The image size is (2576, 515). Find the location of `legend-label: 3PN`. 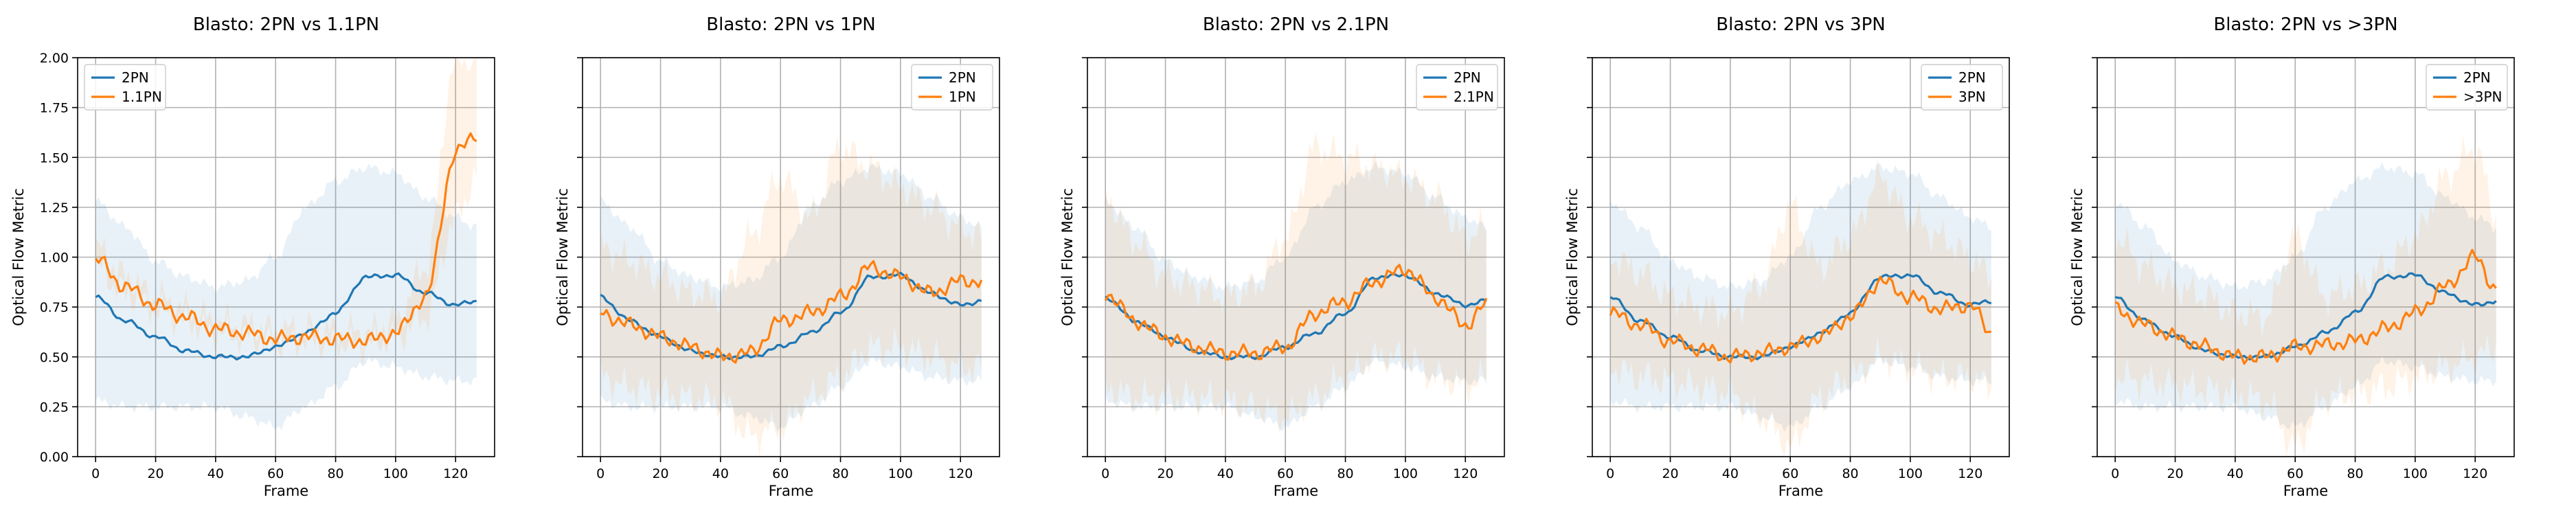

legend-label: 3PN is located at coordinates (1972, 97).